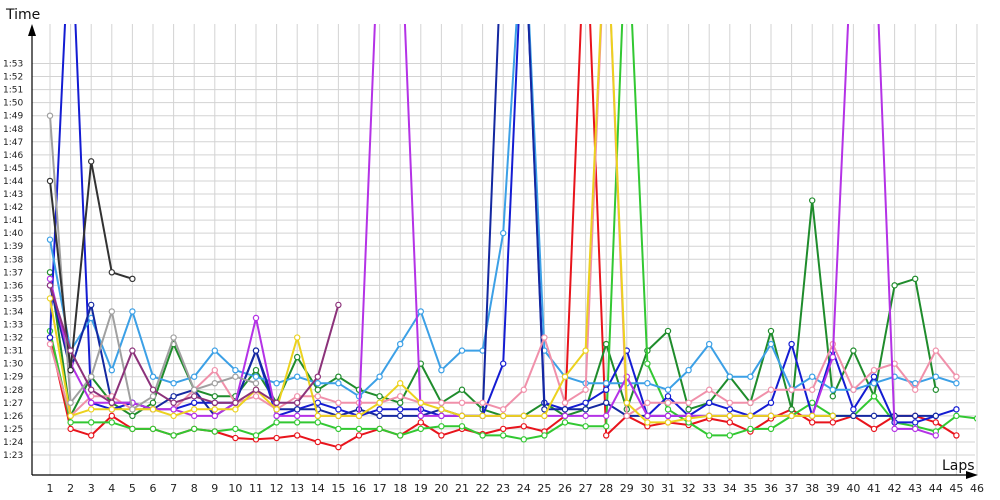  Describe the element at coordinates (13, 365) in the screenshot. I see `y-tick-label: 1:30` at that location.